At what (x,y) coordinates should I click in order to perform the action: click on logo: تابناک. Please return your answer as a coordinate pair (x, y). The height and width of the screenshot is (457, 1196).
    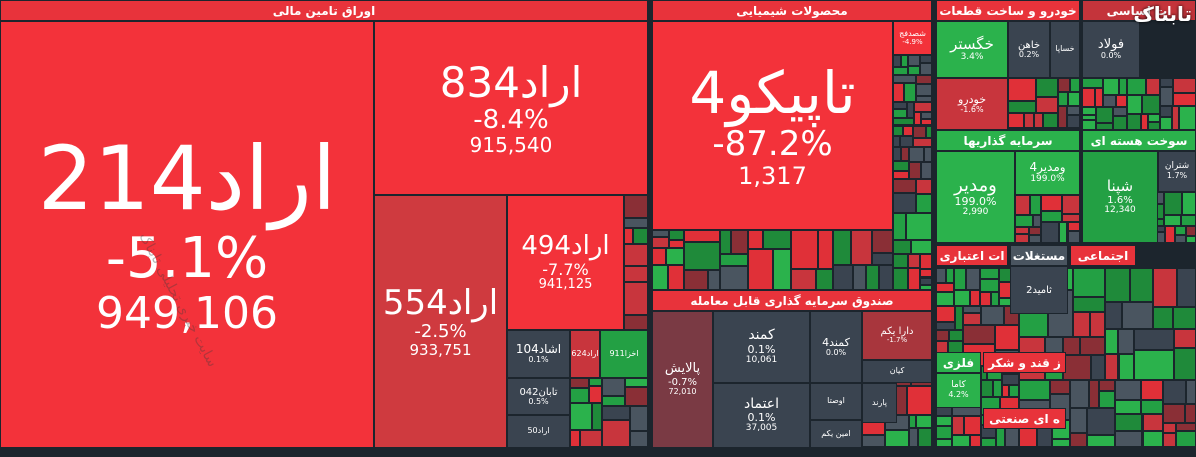
    Looking at the image, I should click on (1162, 14).